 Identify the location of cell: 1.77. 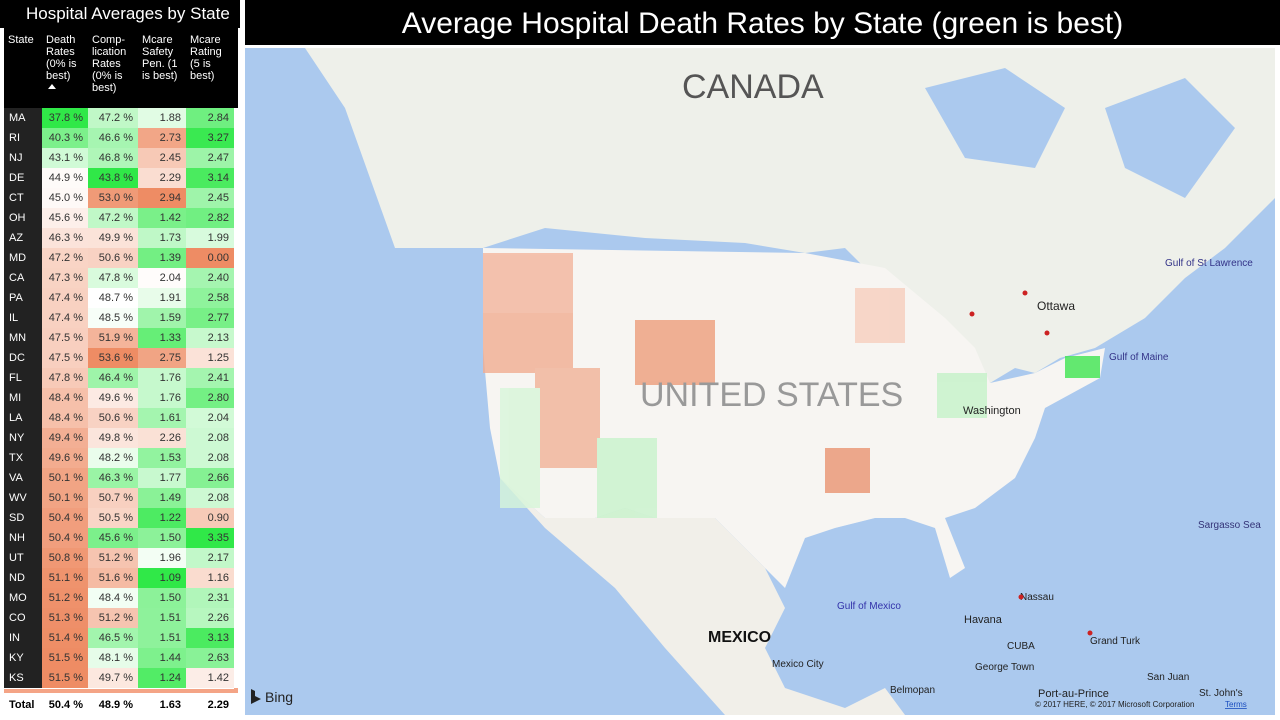
(162, 478).